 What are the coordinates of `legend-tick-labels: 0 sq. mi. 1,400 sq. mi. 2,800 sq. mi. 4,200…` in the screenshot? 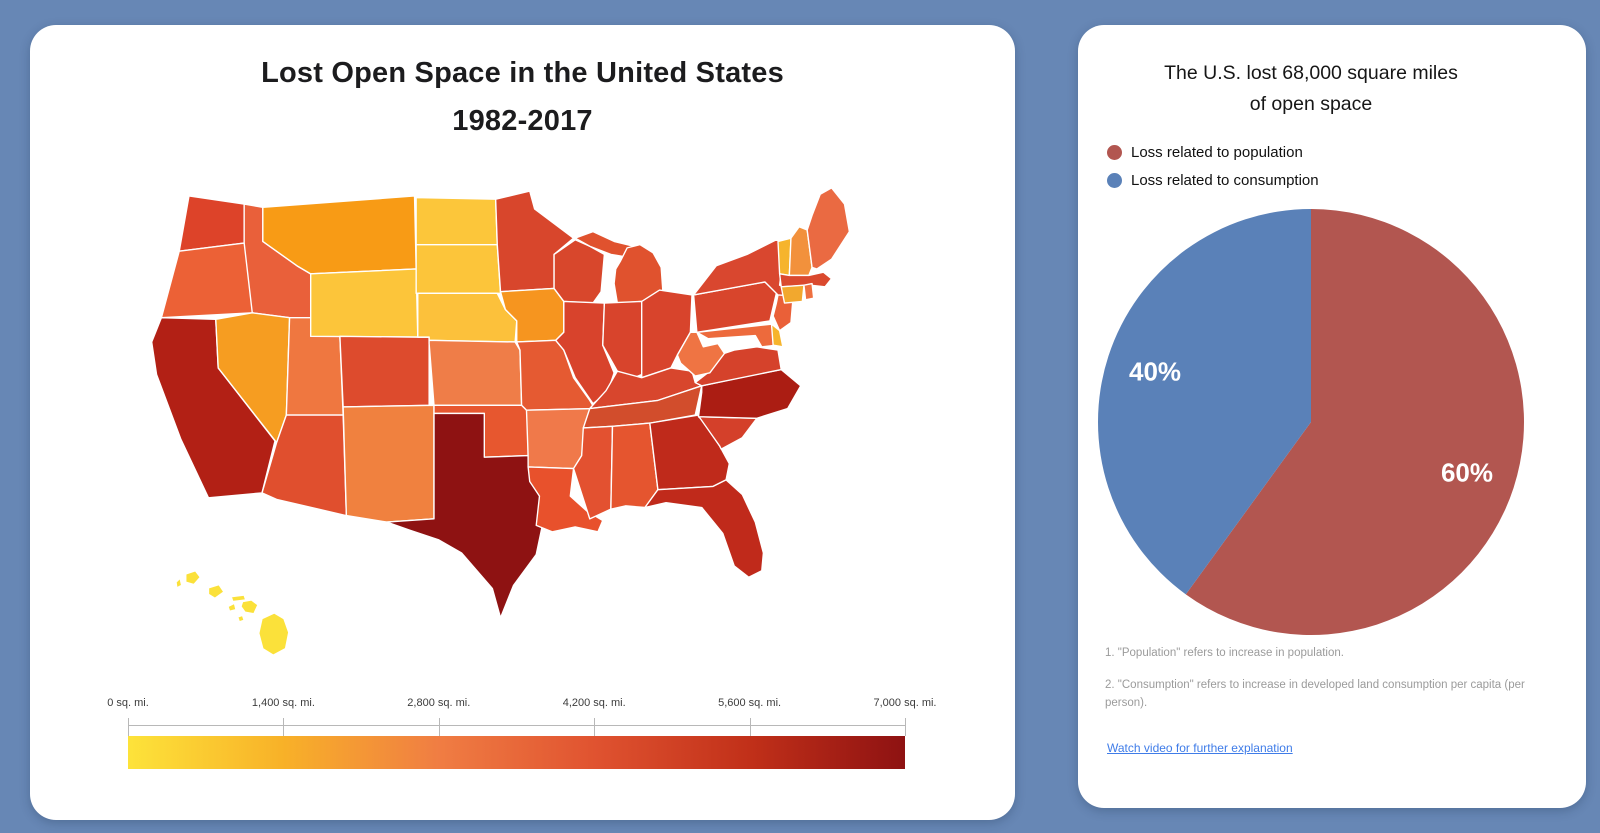 It's located at (521, 706).